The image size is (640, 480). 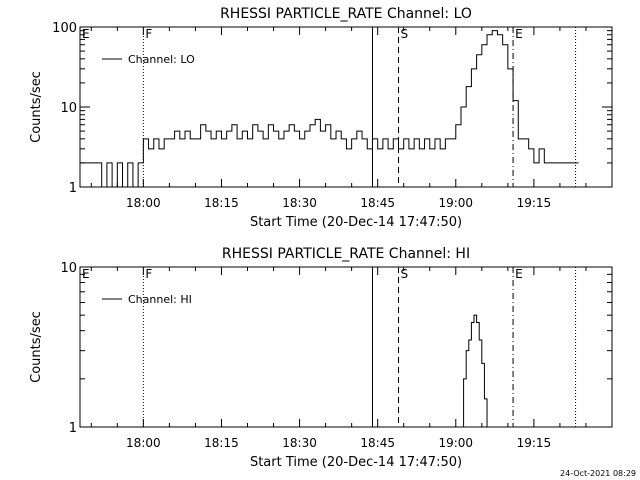 What do you see at coordinates (64, 28) in the screenshot?
I see `y-tick-label: 100` at bounding box center [64, 28].